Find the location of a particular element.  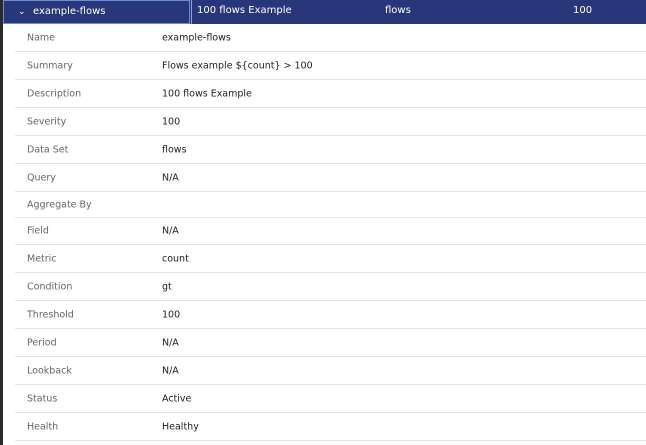

detail-value: gt is located at coordinates (167, 286).